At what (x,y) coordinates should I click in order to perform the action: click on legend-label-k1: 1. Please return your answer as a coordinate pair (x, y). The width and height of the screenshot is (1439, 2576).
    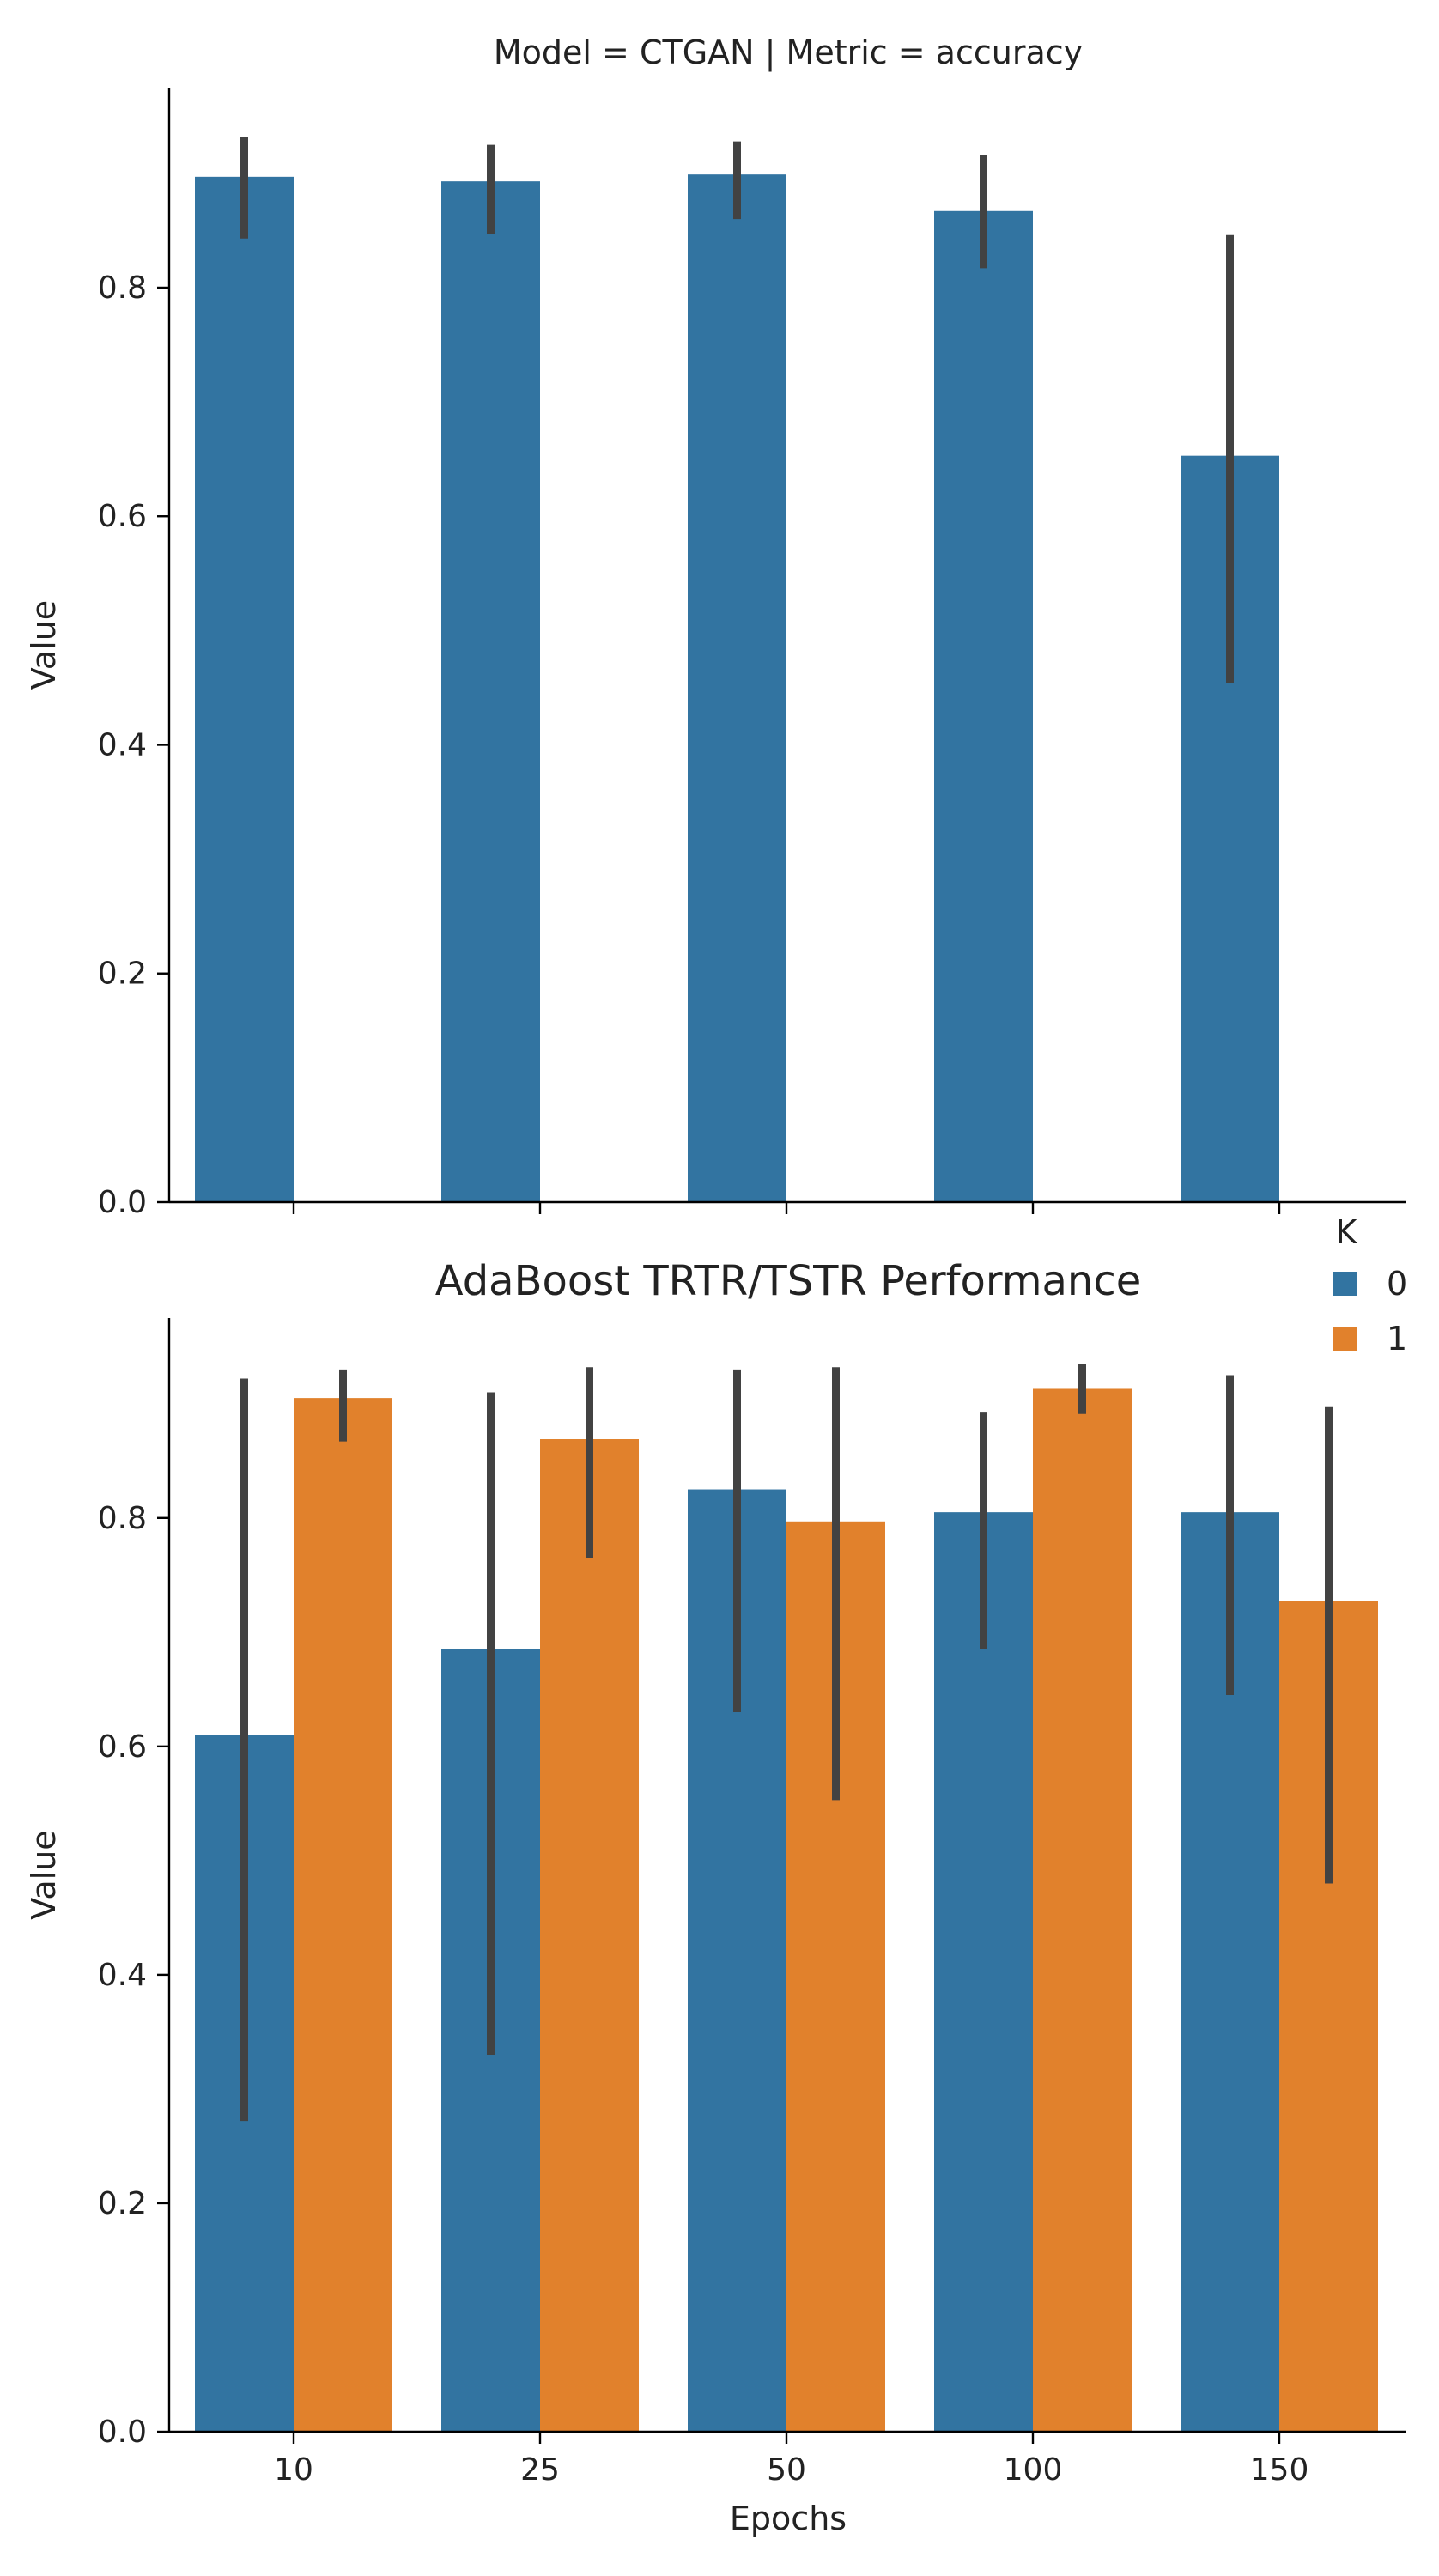
    Looking at the image, I should click on (1397, 1339).